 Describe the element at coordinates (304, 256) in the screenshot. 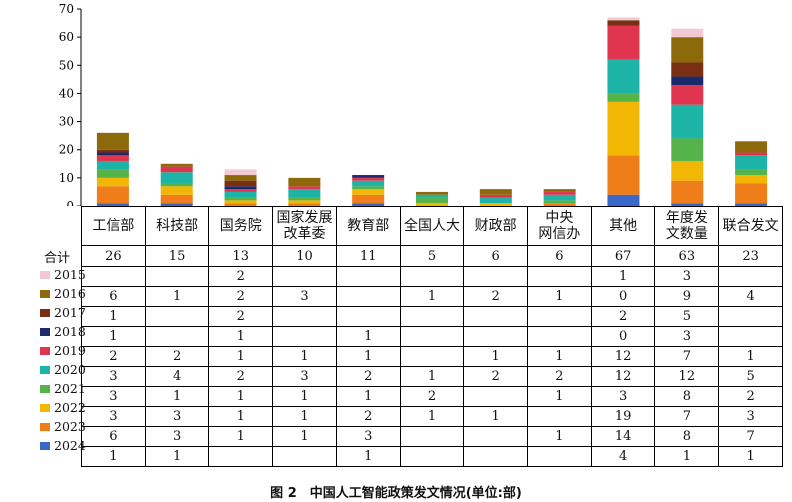

I see `table-cell: 10` at that location.